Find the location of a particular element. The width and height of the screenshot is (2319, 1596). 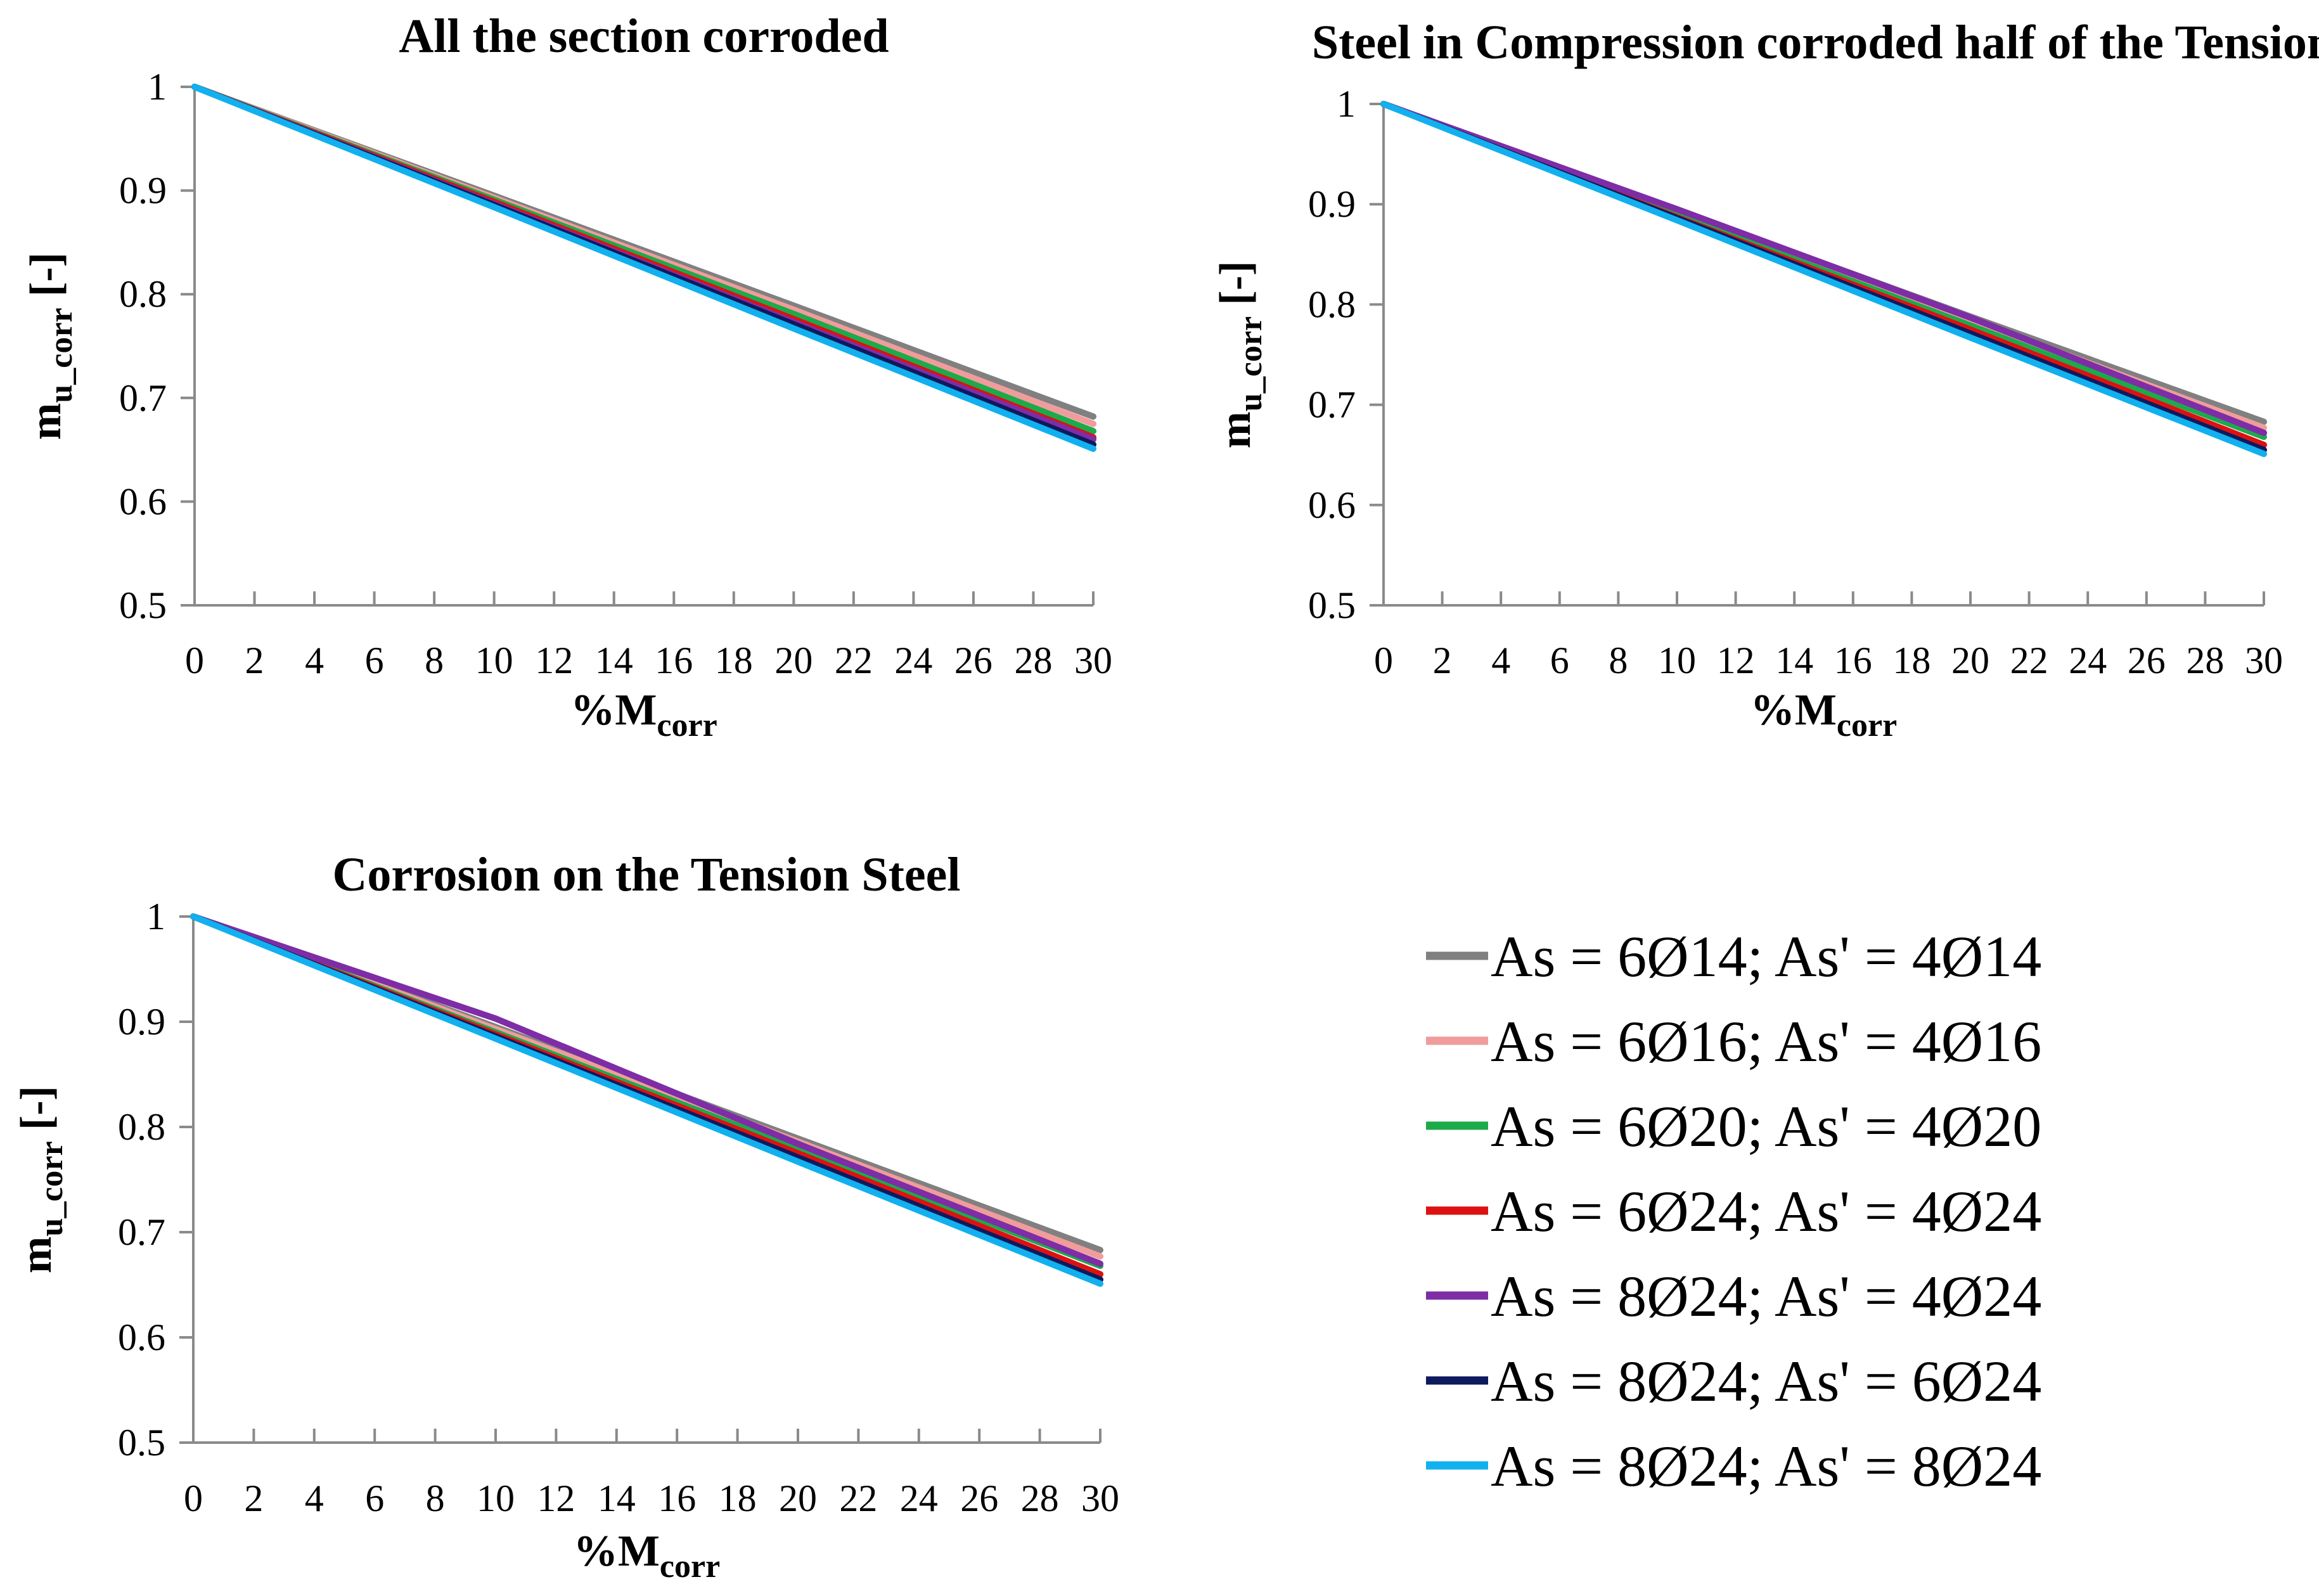

legend-label: As = 6Ø24; As' = 4Ø24 is located at coordinates (1766, 1211).